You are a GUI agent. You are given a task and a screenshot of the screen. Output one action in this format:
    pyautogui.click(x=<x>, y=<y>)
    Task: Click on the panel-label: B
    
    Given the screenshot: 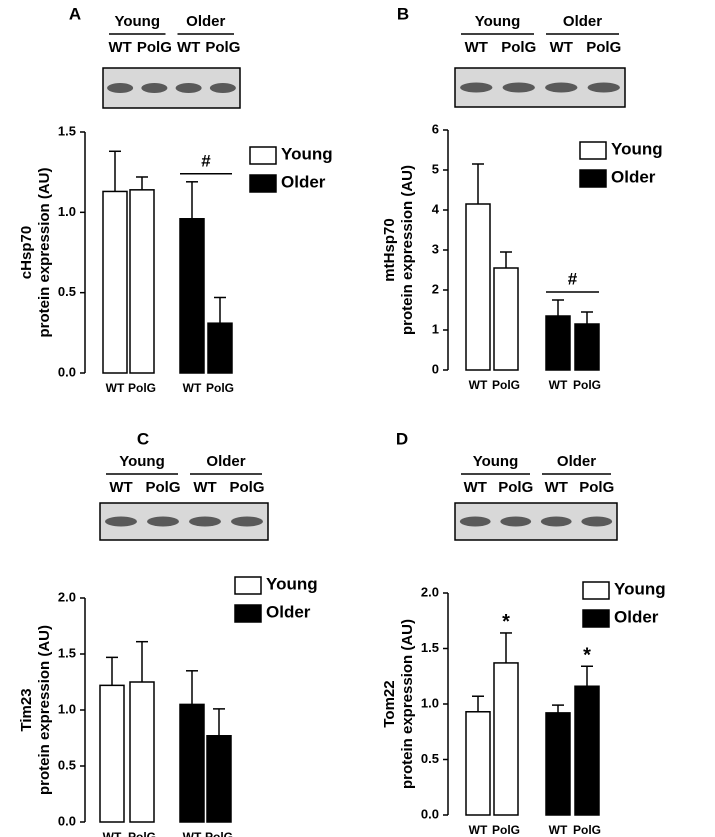 What is the action you would take?
    pyautogui.click(x=403, y=13)
    